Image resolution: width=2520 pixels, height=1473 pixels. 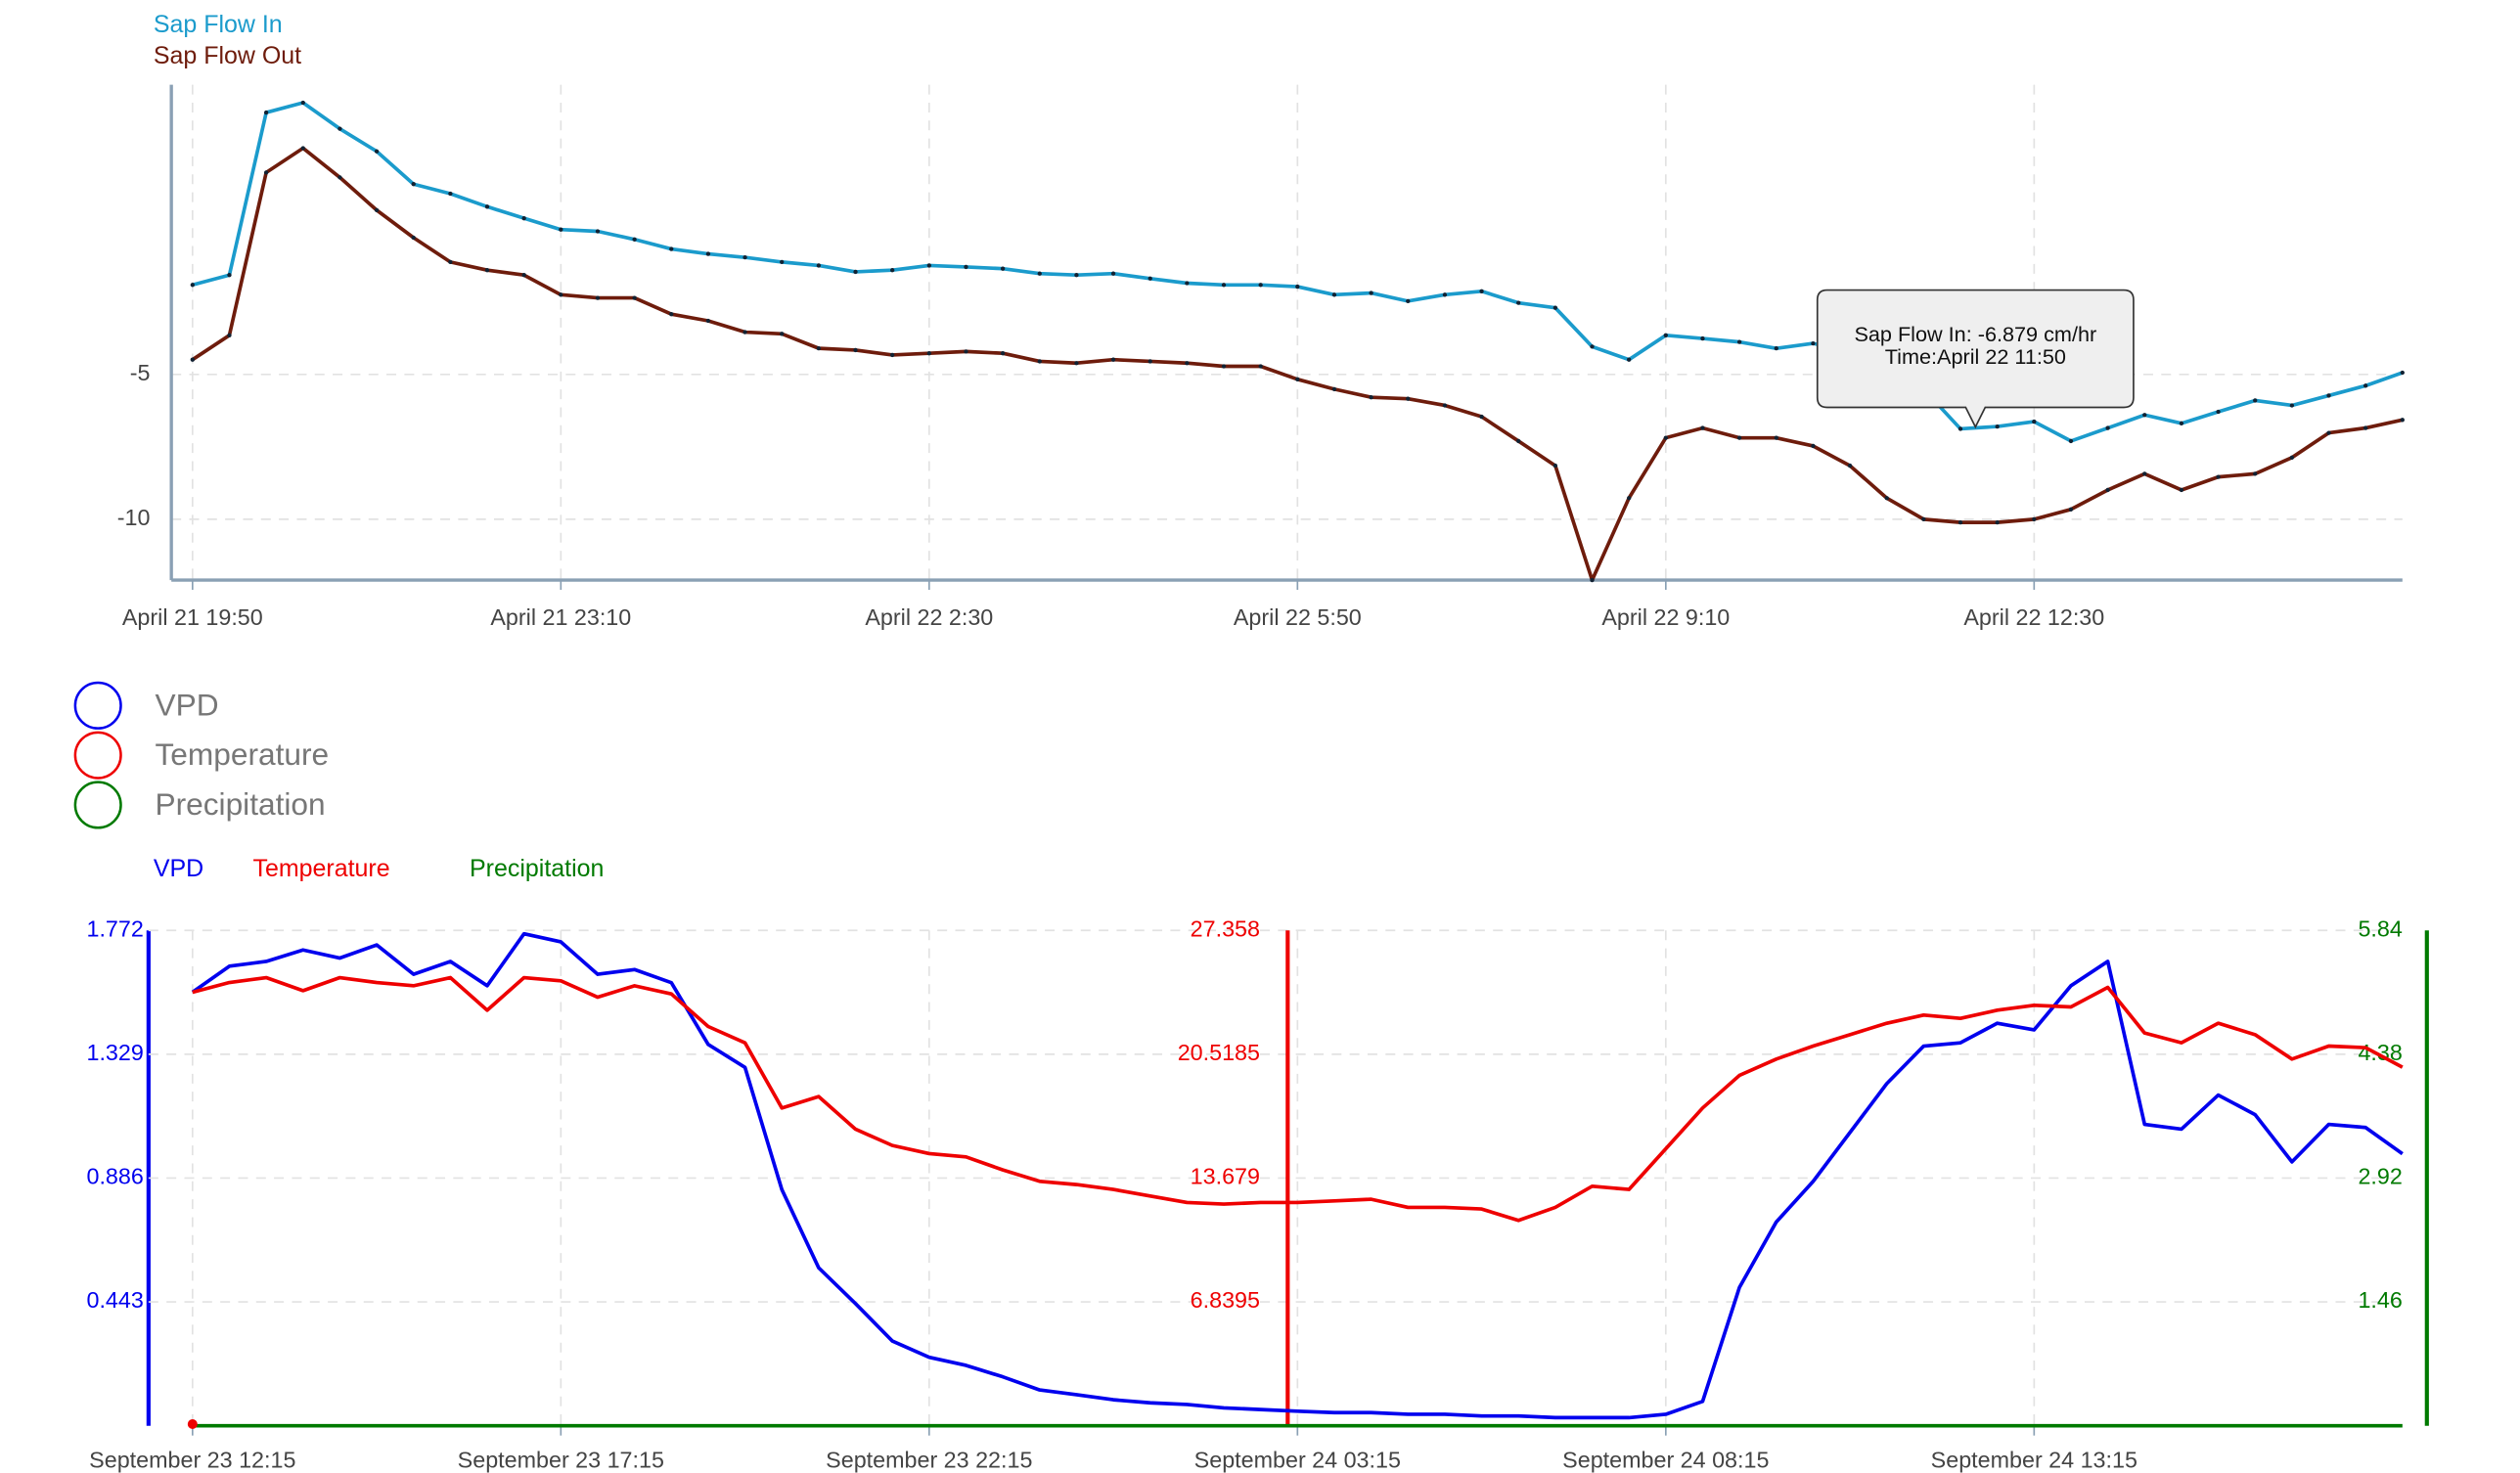 What do you see at coordinates (192, 1459) in the screenshot?
I see `x-tick-label: September 23 12:15` at bounding box center [192, 1459].